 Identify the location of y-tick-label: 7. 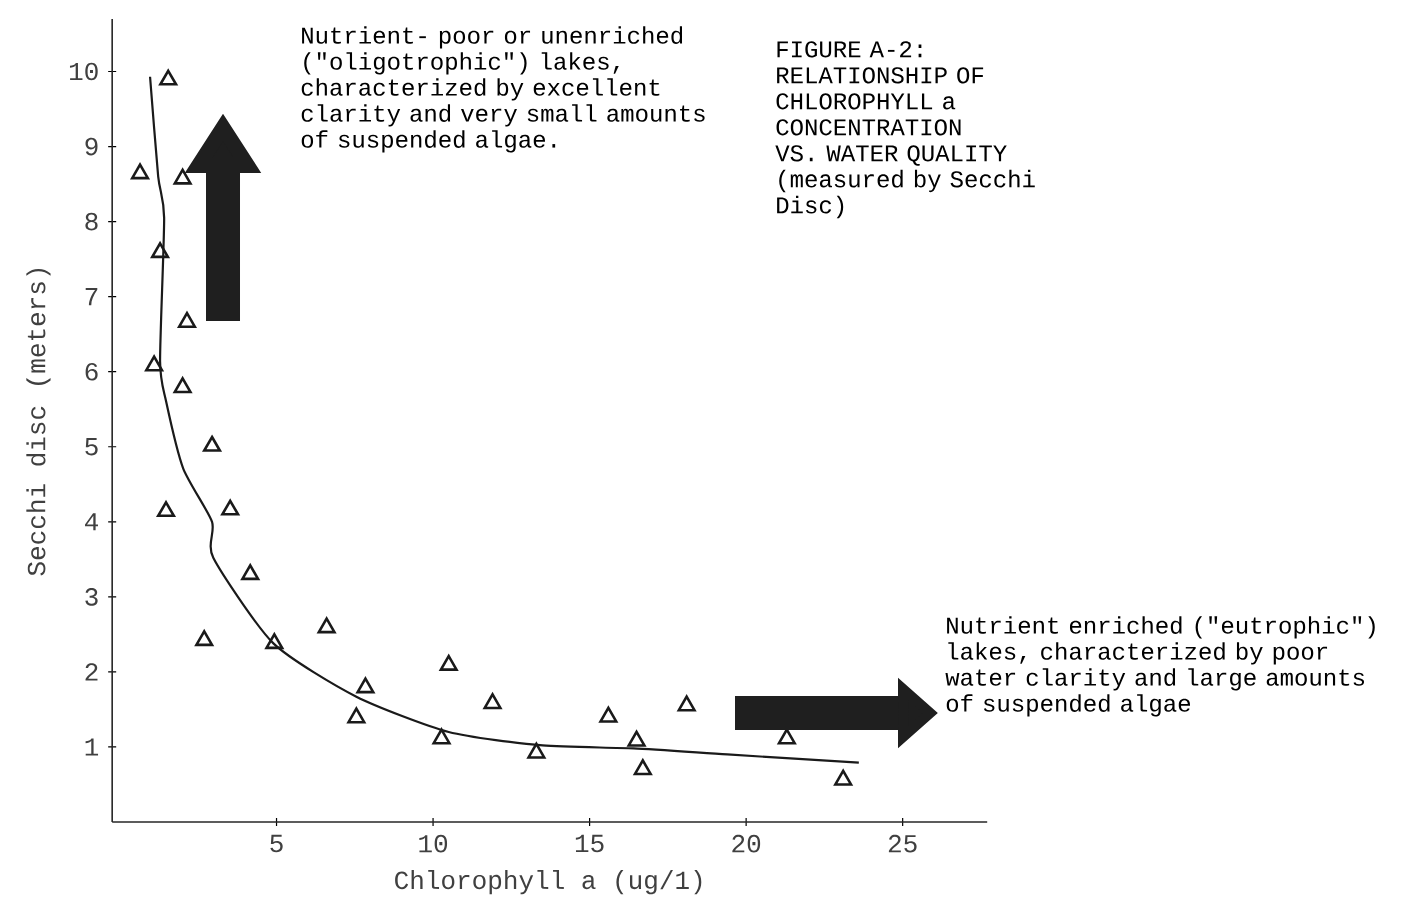
(91, 297).